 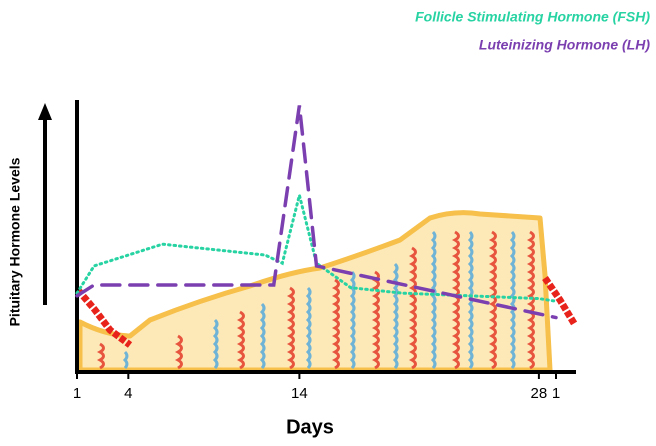 What do you see at coordinates (45, 111) in the screenshot?
I see `y-arrow-head` at bounding box center [45, 111].